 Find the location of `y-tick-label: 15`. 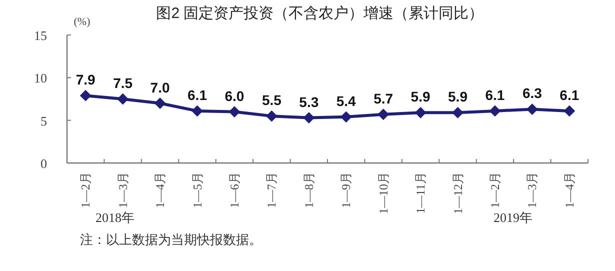

y-tick-label: 15 is located at coordinates (40, 35).